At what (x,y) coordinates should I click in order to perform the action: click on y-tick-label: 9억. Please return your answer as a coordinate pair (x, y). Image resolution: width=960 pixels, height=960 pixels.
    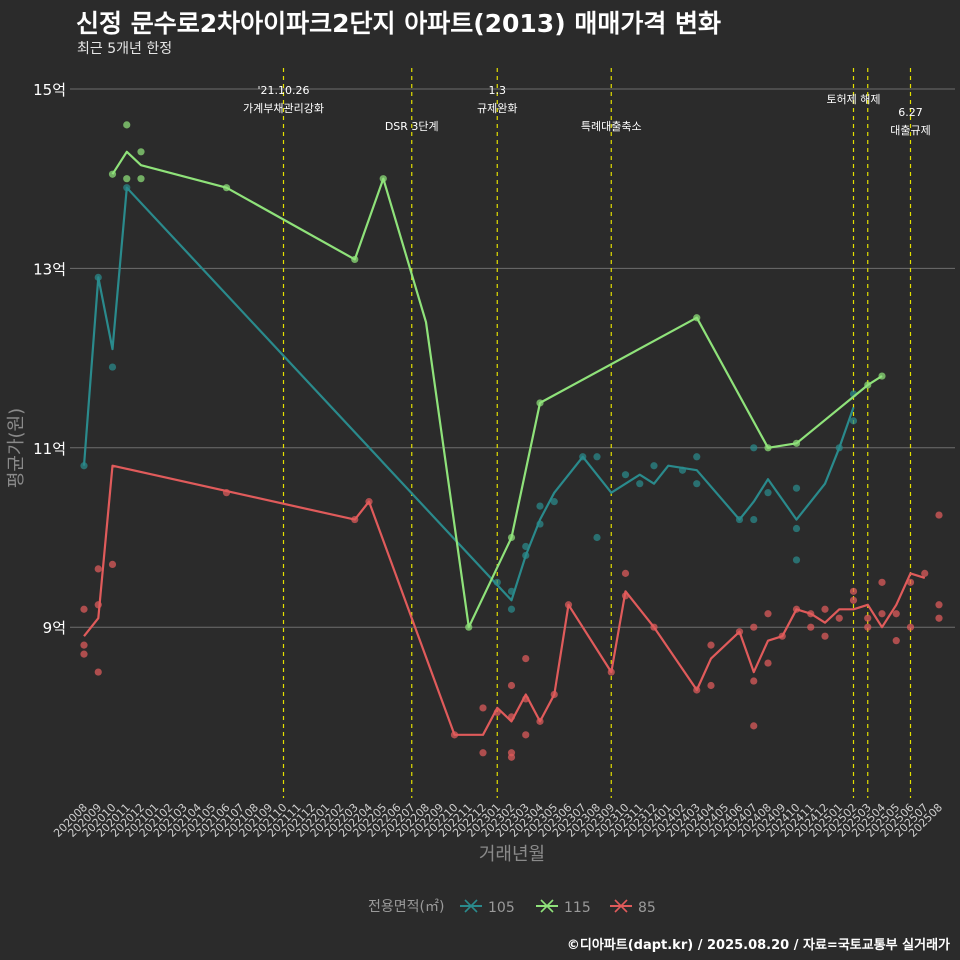
    Looking at the image, I should click on (54, 628).